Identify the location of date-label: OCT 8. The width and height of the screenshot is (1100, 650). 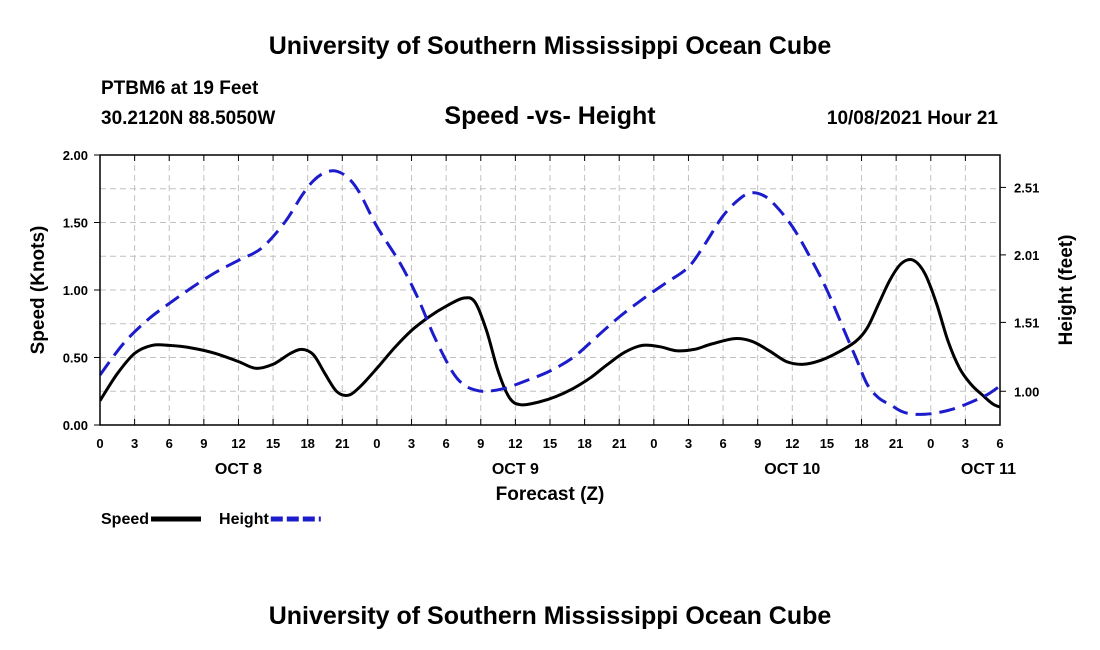
(238, 469).